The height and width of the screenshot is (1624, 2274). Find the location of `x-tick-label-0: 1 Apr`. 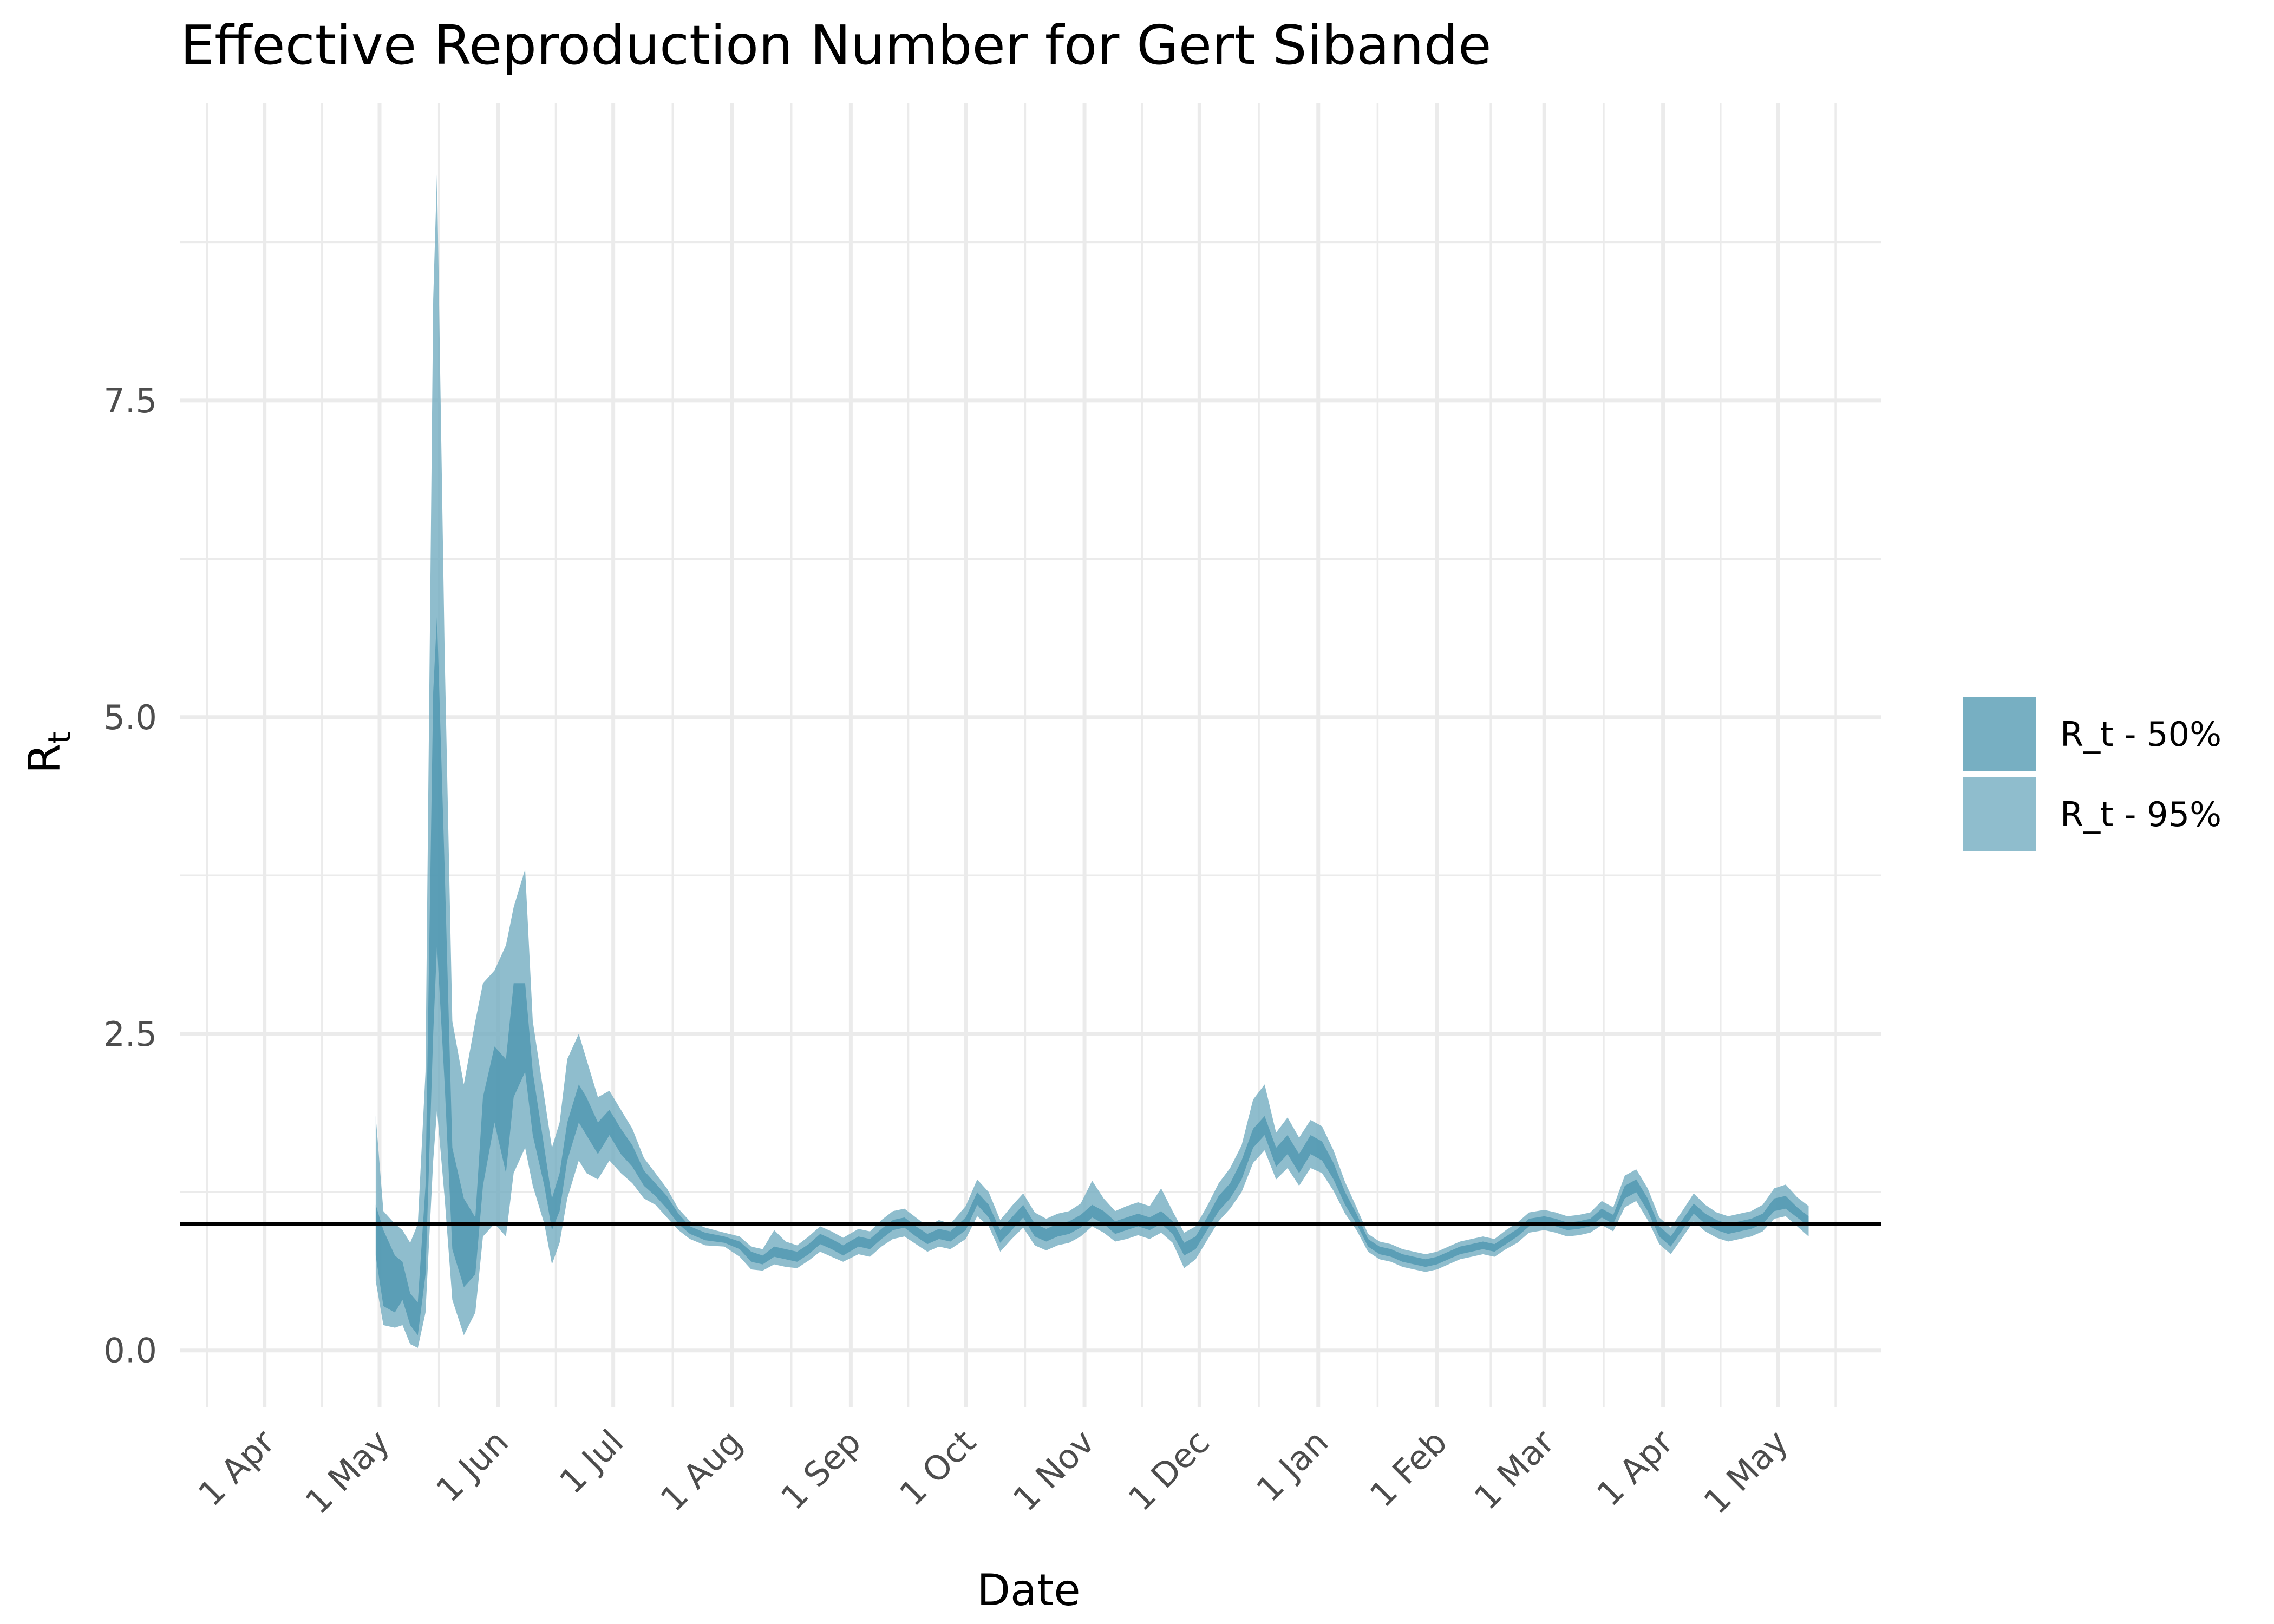

x-tick-label-0: 1 Apr is located at coordinates (237, 1468).